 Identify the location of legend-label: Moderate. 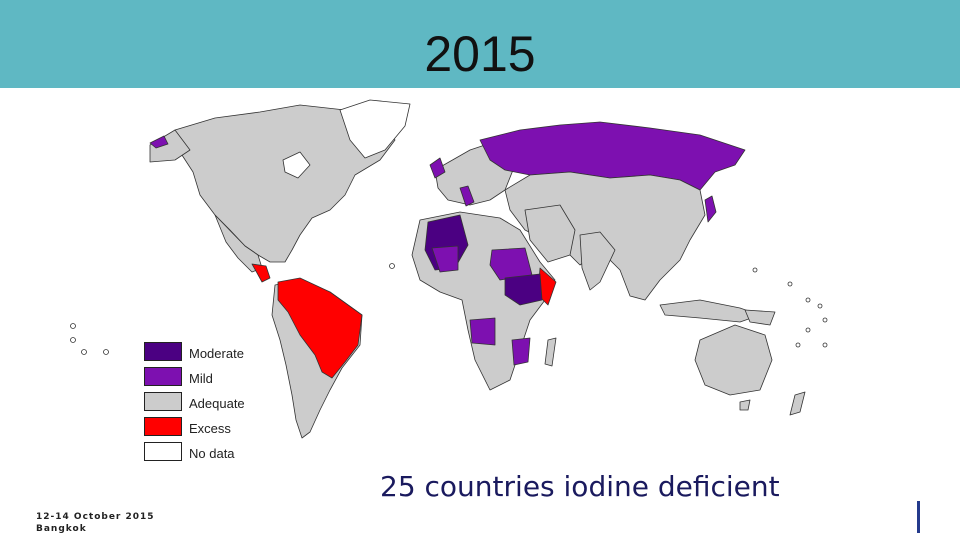
(216, 353).